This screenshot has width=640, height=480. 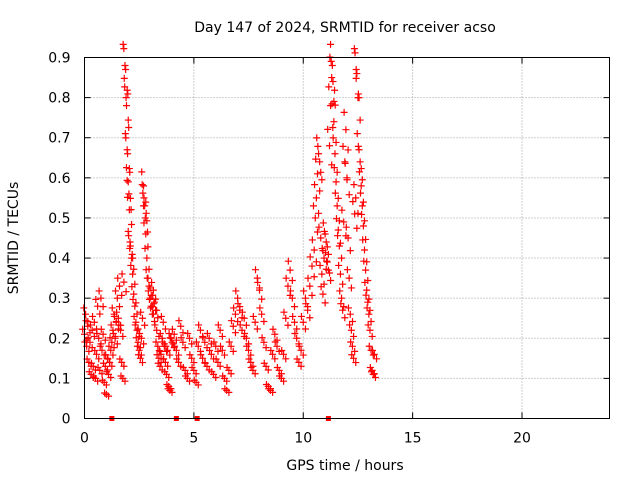 I want to click on y-tick-label: 0.1, so click(x=59, y=379).